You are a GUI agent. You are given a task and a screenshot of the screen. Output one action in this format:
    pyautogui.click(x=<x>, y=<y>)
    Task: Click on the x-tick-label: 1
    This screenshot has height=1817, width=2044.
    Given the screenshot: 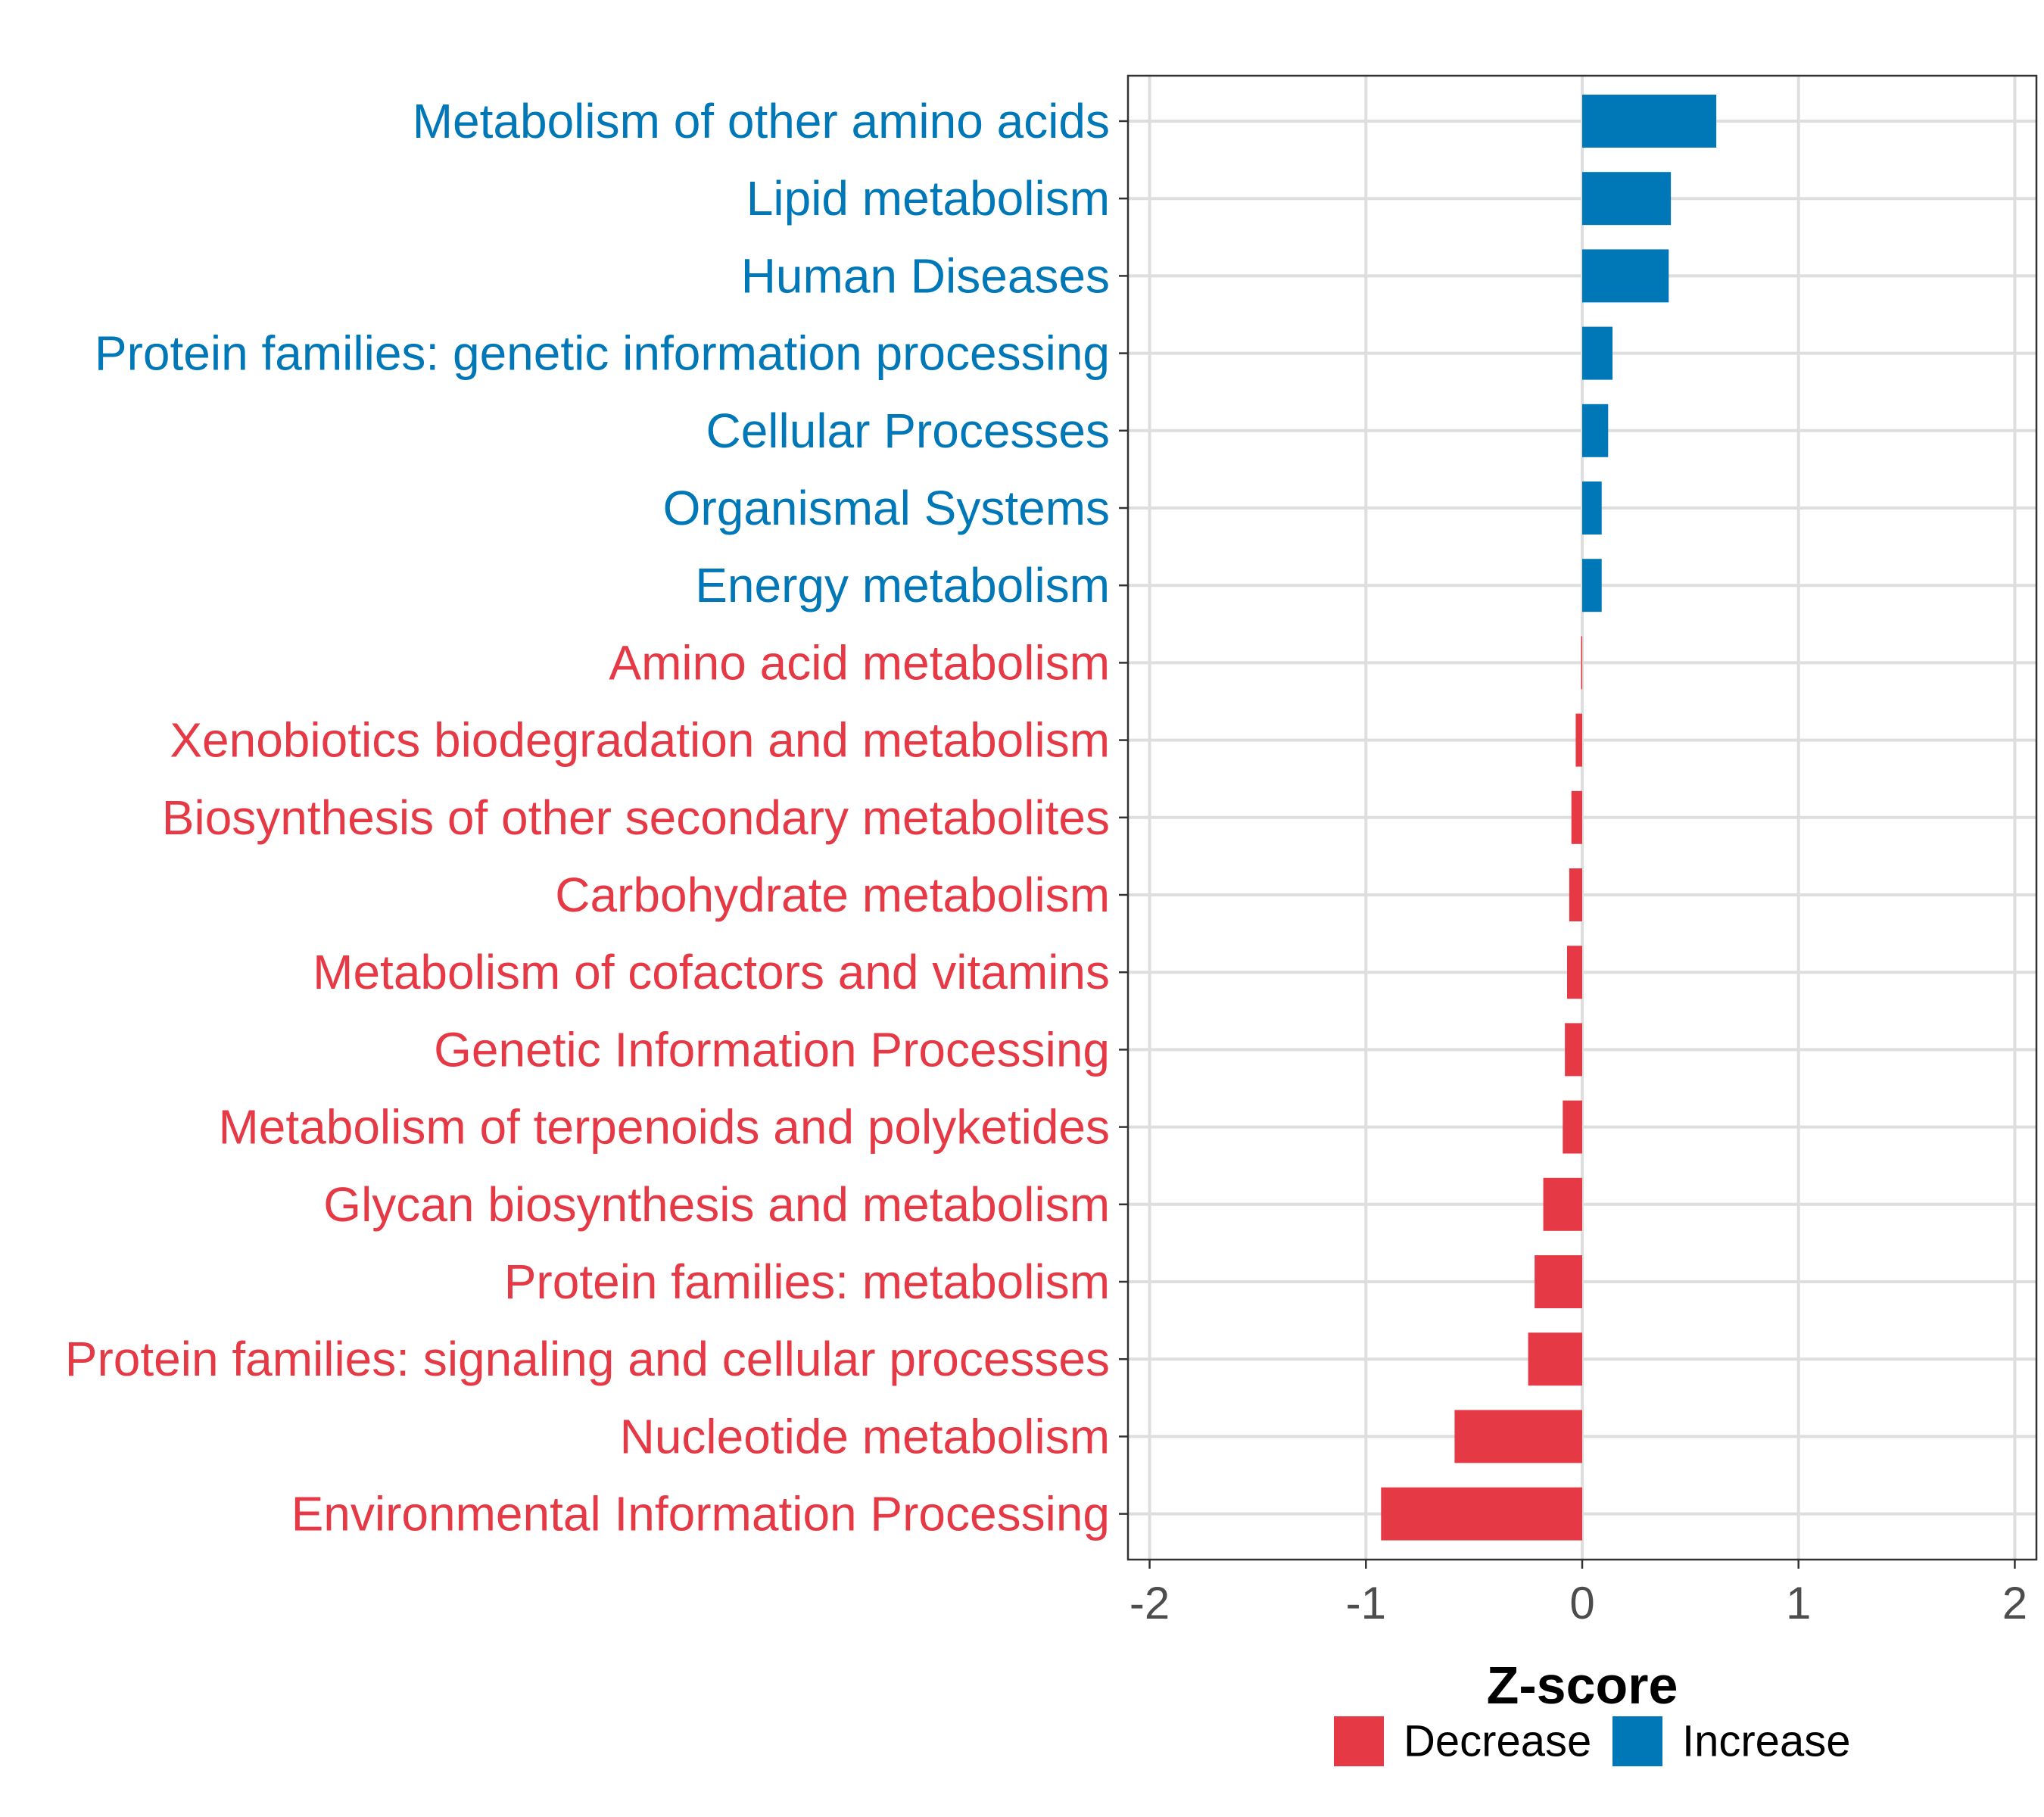 What is the action you would take?
    pyautogui.click(x=1799, y=1603)
    